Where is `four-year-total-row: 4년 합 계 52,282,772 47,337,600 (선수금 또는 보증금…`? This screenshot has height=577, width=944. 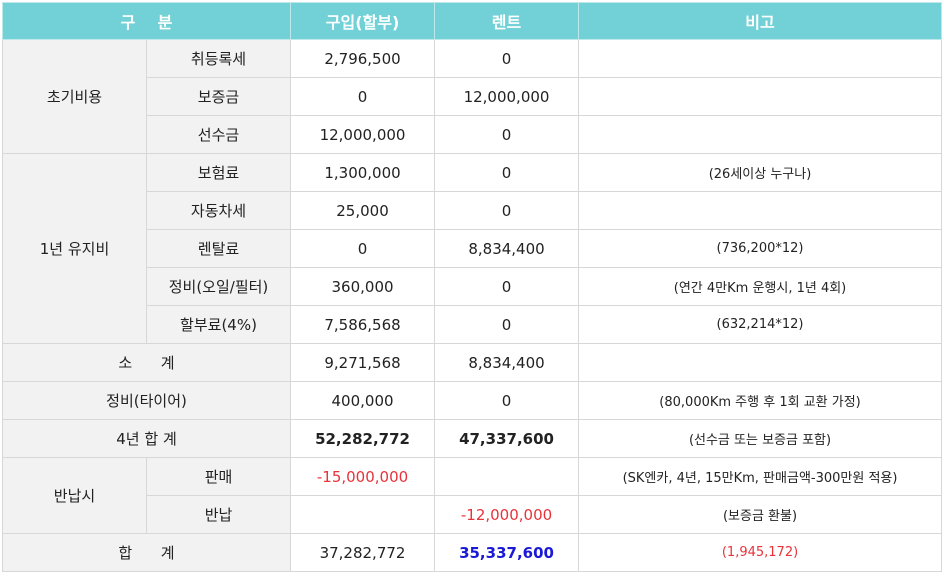 four-year-total-row: 4년 합 계 52,282,772 47,337,600 (선수금 또는 보증금… is located at coordinates (472, 438).